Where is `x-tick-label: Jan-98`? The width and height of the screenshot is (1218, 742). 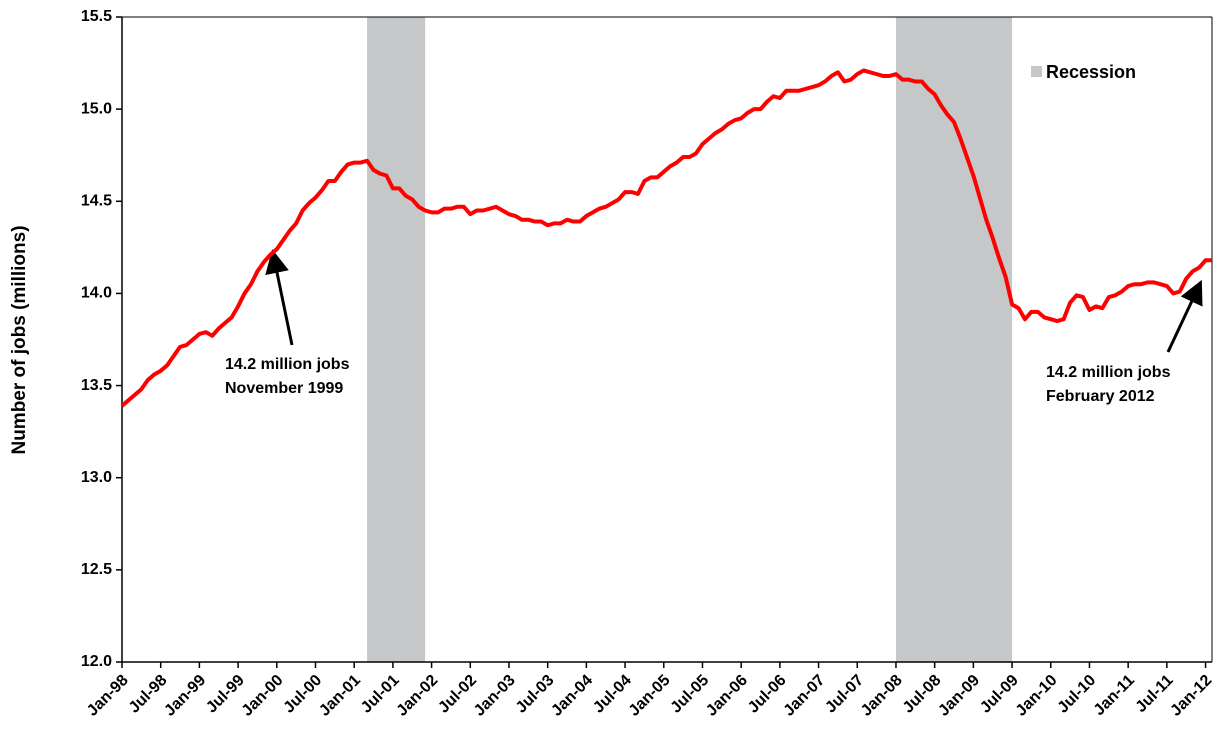 x-tick-label: Jan-98 is located at coordinates (108, 696).